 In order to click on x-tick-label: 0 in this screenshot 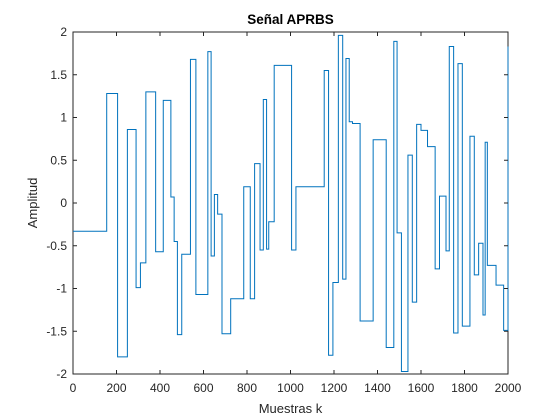, I will do `click(73, 388)`.